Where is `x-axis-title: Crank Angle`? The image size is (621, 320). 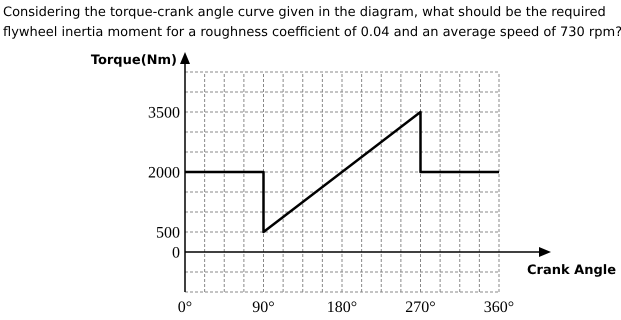 x-axis-title: Crank Angle is located at coordinates (571, 270).